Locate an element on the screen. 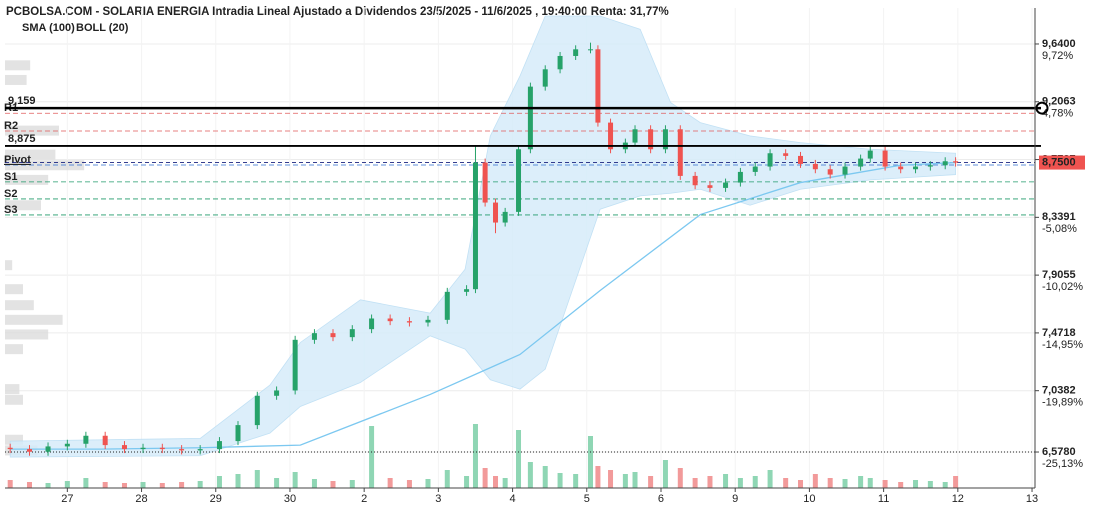 The height and width of the screenshot is (512, 1096). percent-label: -10,02% is located at coordinates (1062, 287).